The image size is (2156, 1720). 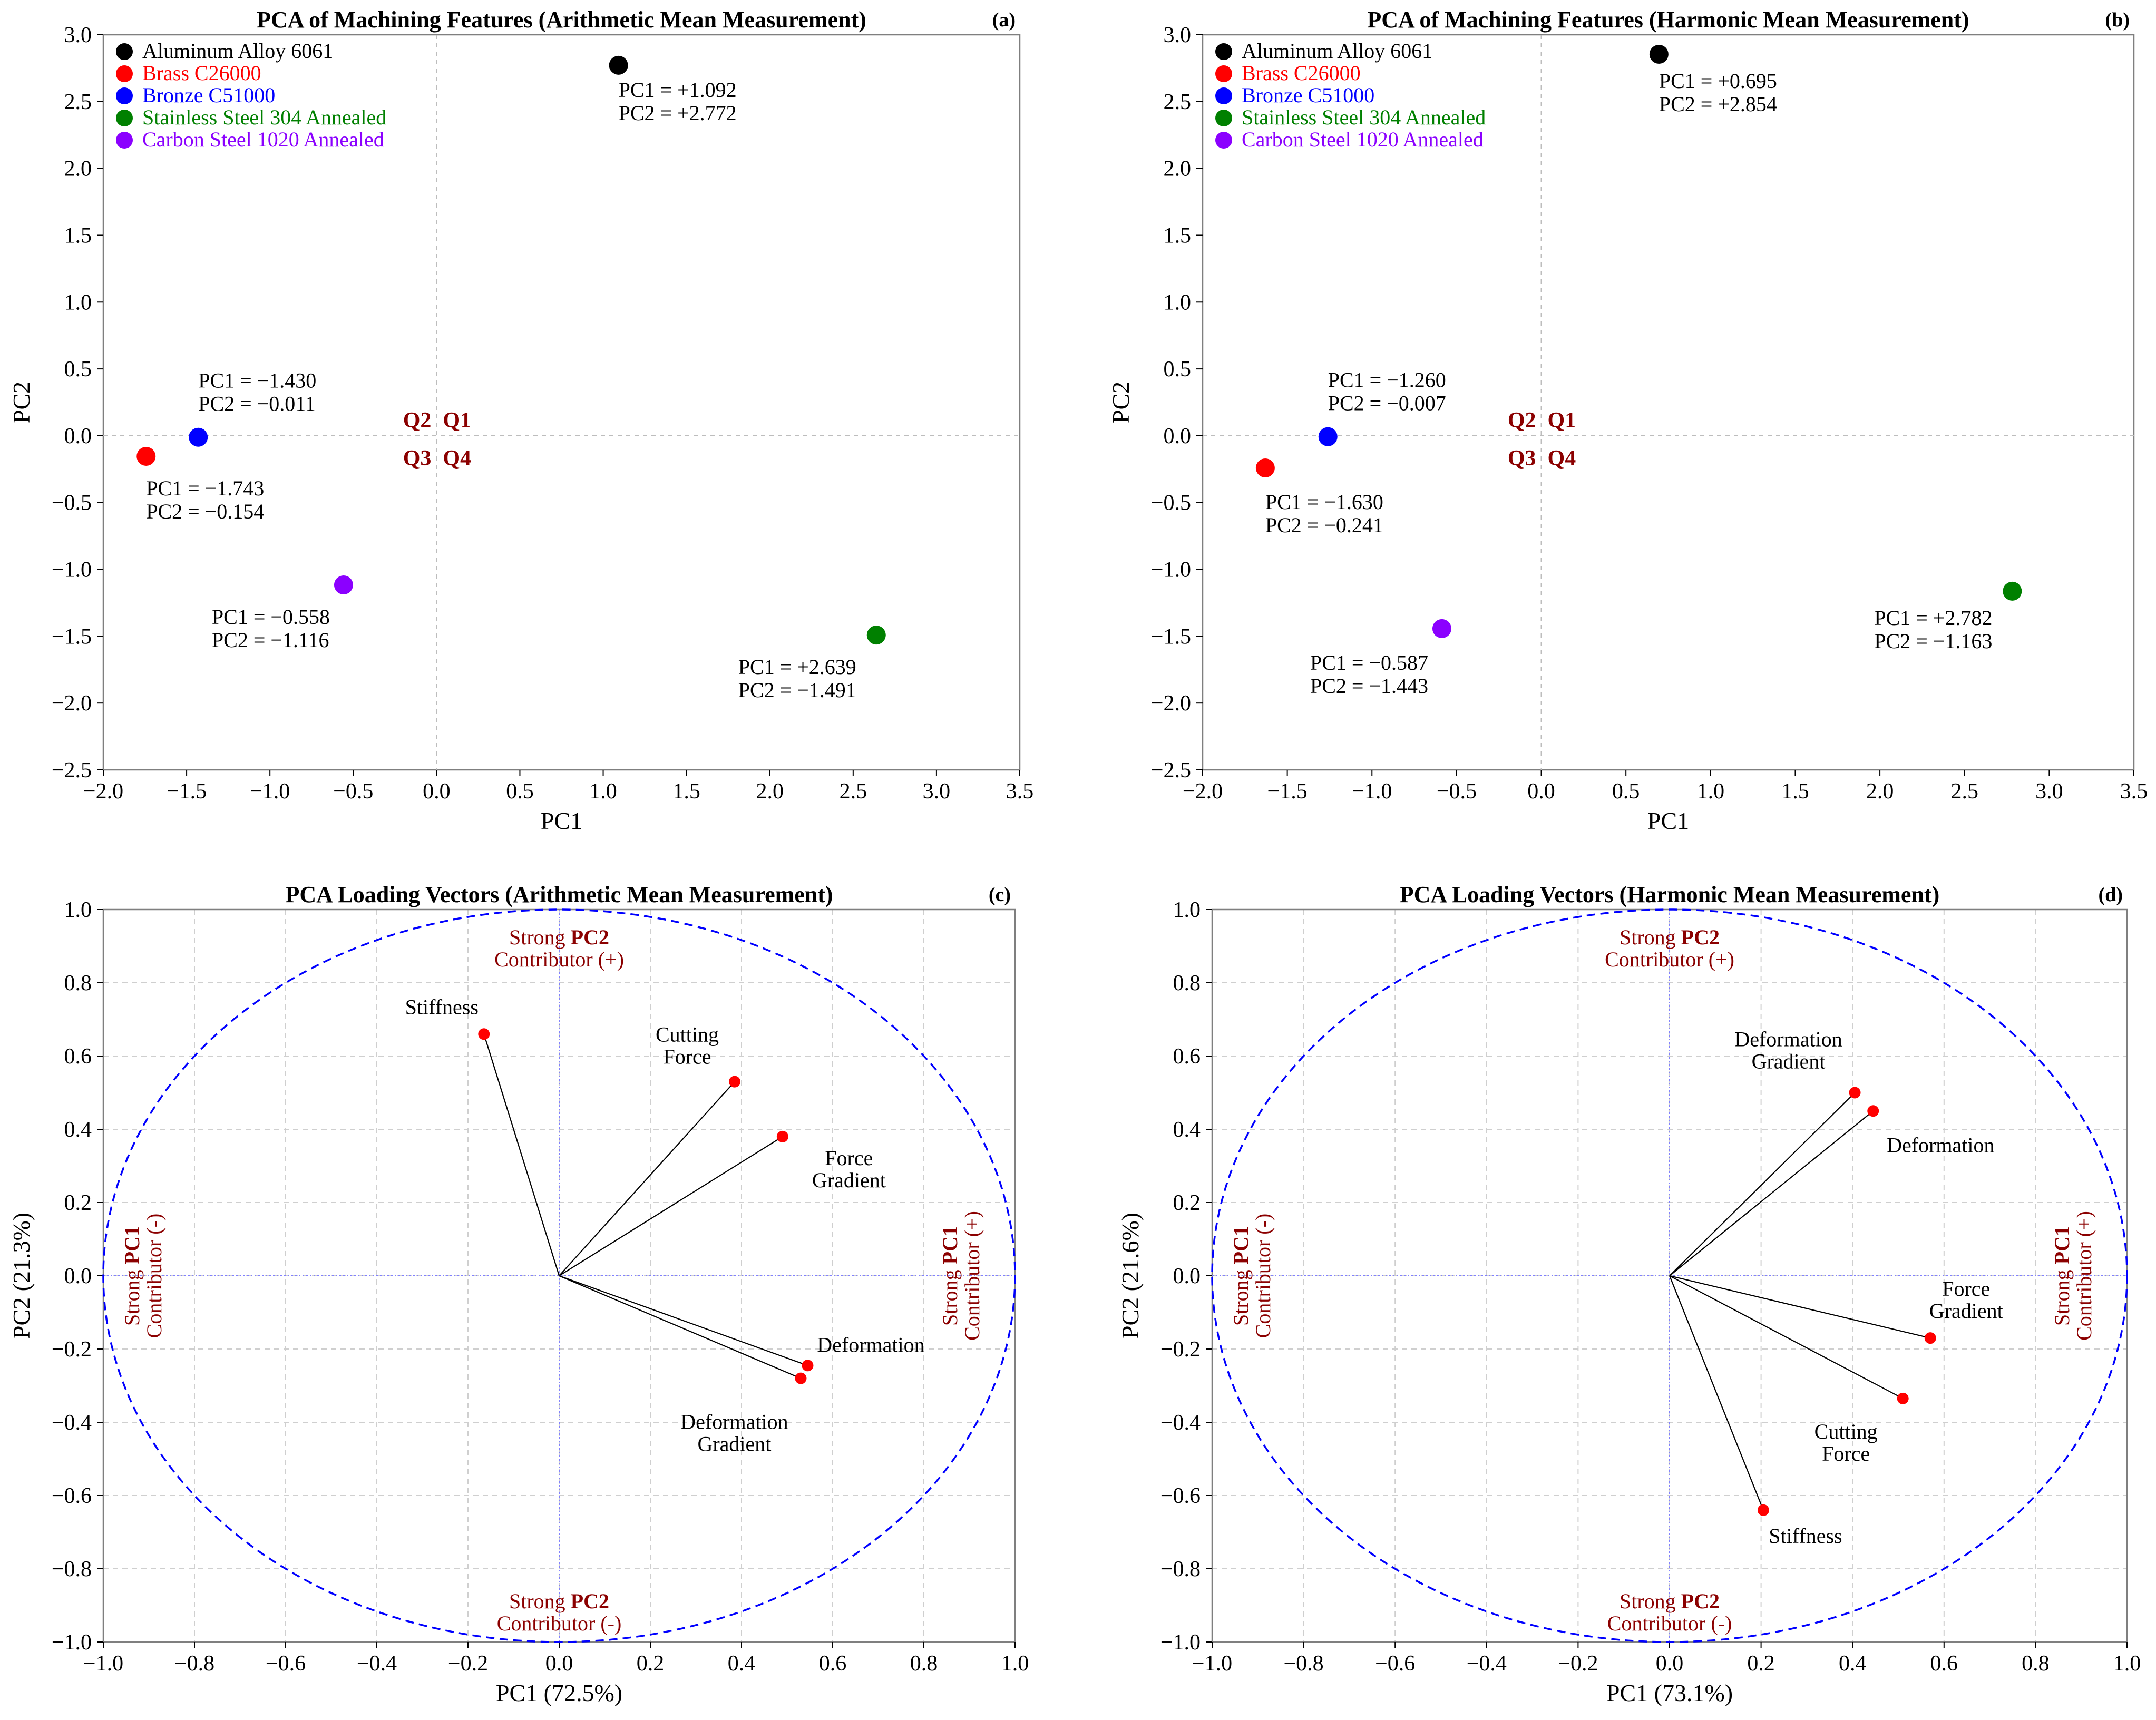 What do you see at coordinates (72, 1643) in the screenshot?
I see `y-tick-label: −1.0` at bounding box center [72, 1643].